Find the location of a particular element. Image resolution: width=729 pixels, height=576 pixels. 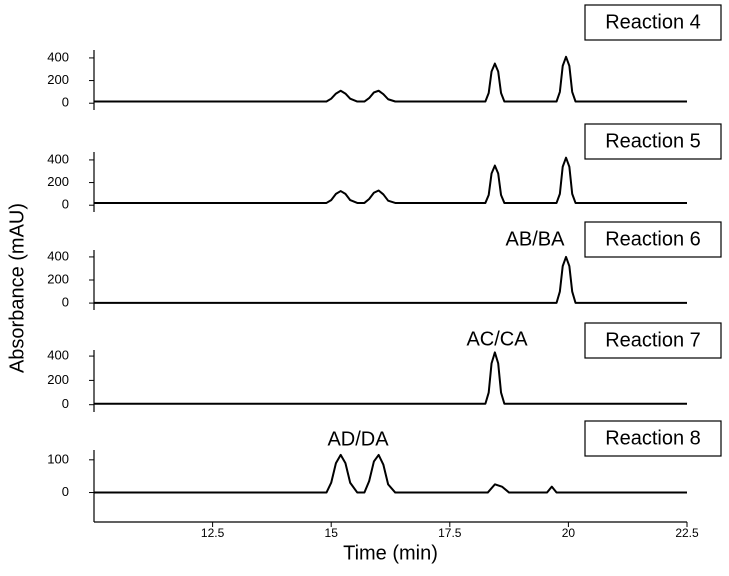

x-tick-label: 12.5 is located at coordinates (213, 533).